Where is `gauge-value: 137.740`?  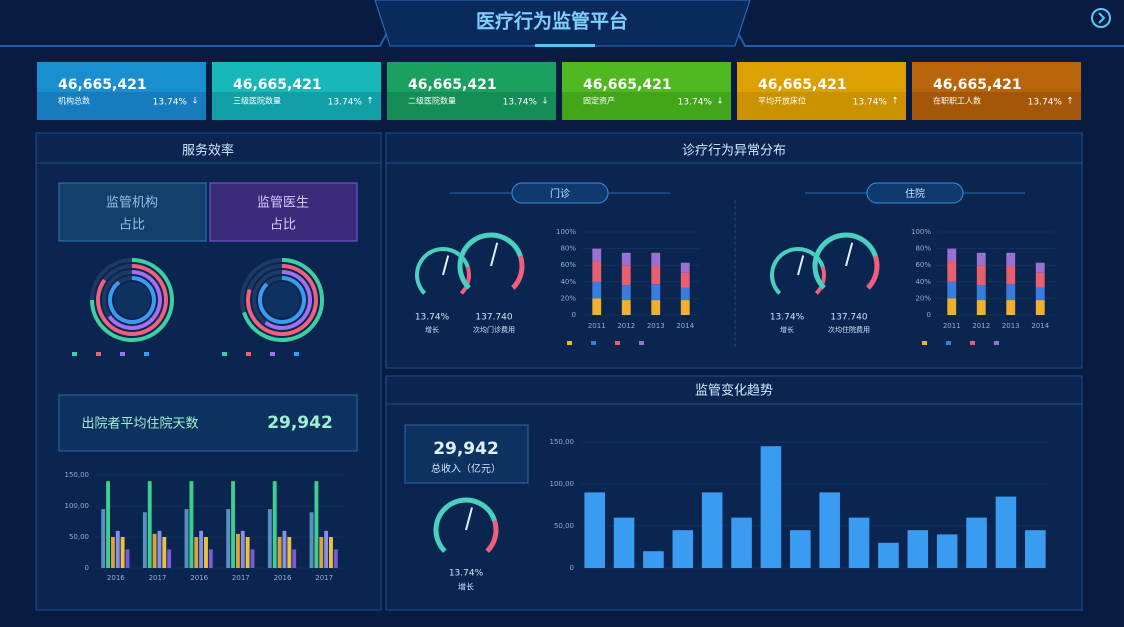
gauge-value: 137.740 is located at coordinates (493, 318).